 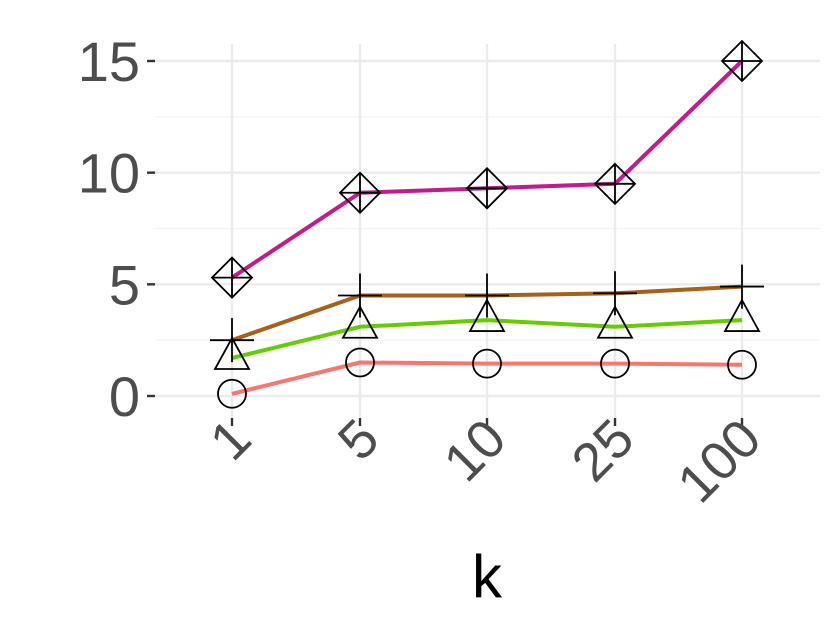 I want to click on series-line-triangle, so click(x=487, y=339).